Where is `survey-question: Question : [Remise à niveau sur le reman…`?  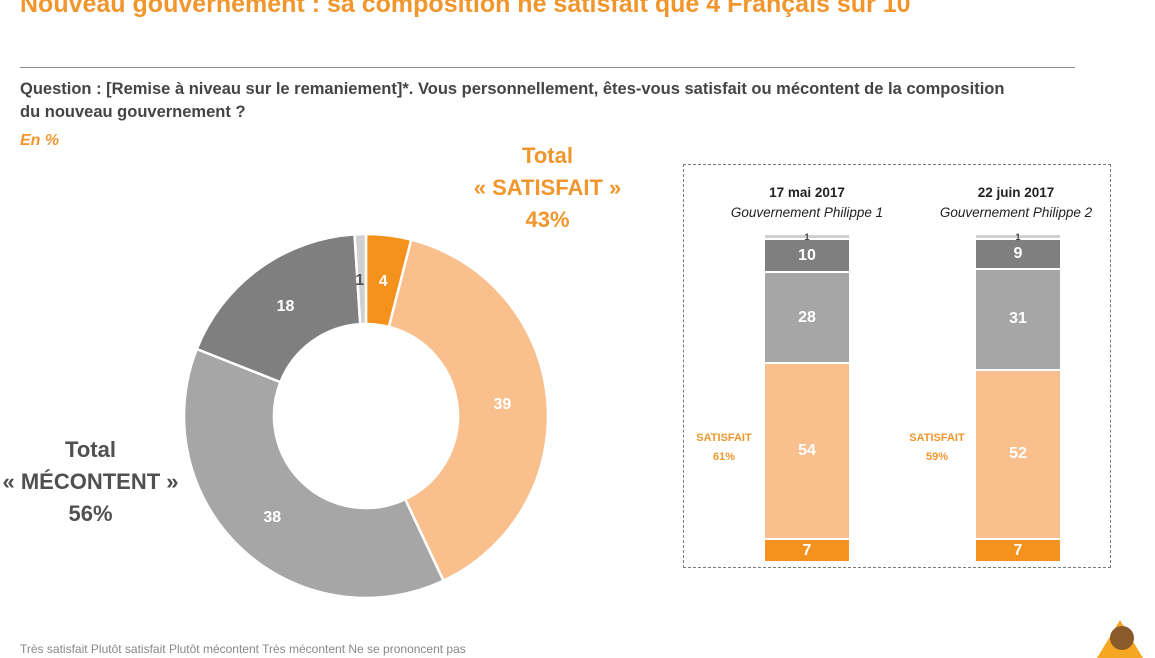 survey-question: Question : [Remise à niveau sur le reman… is located at coordinates (512, 100).